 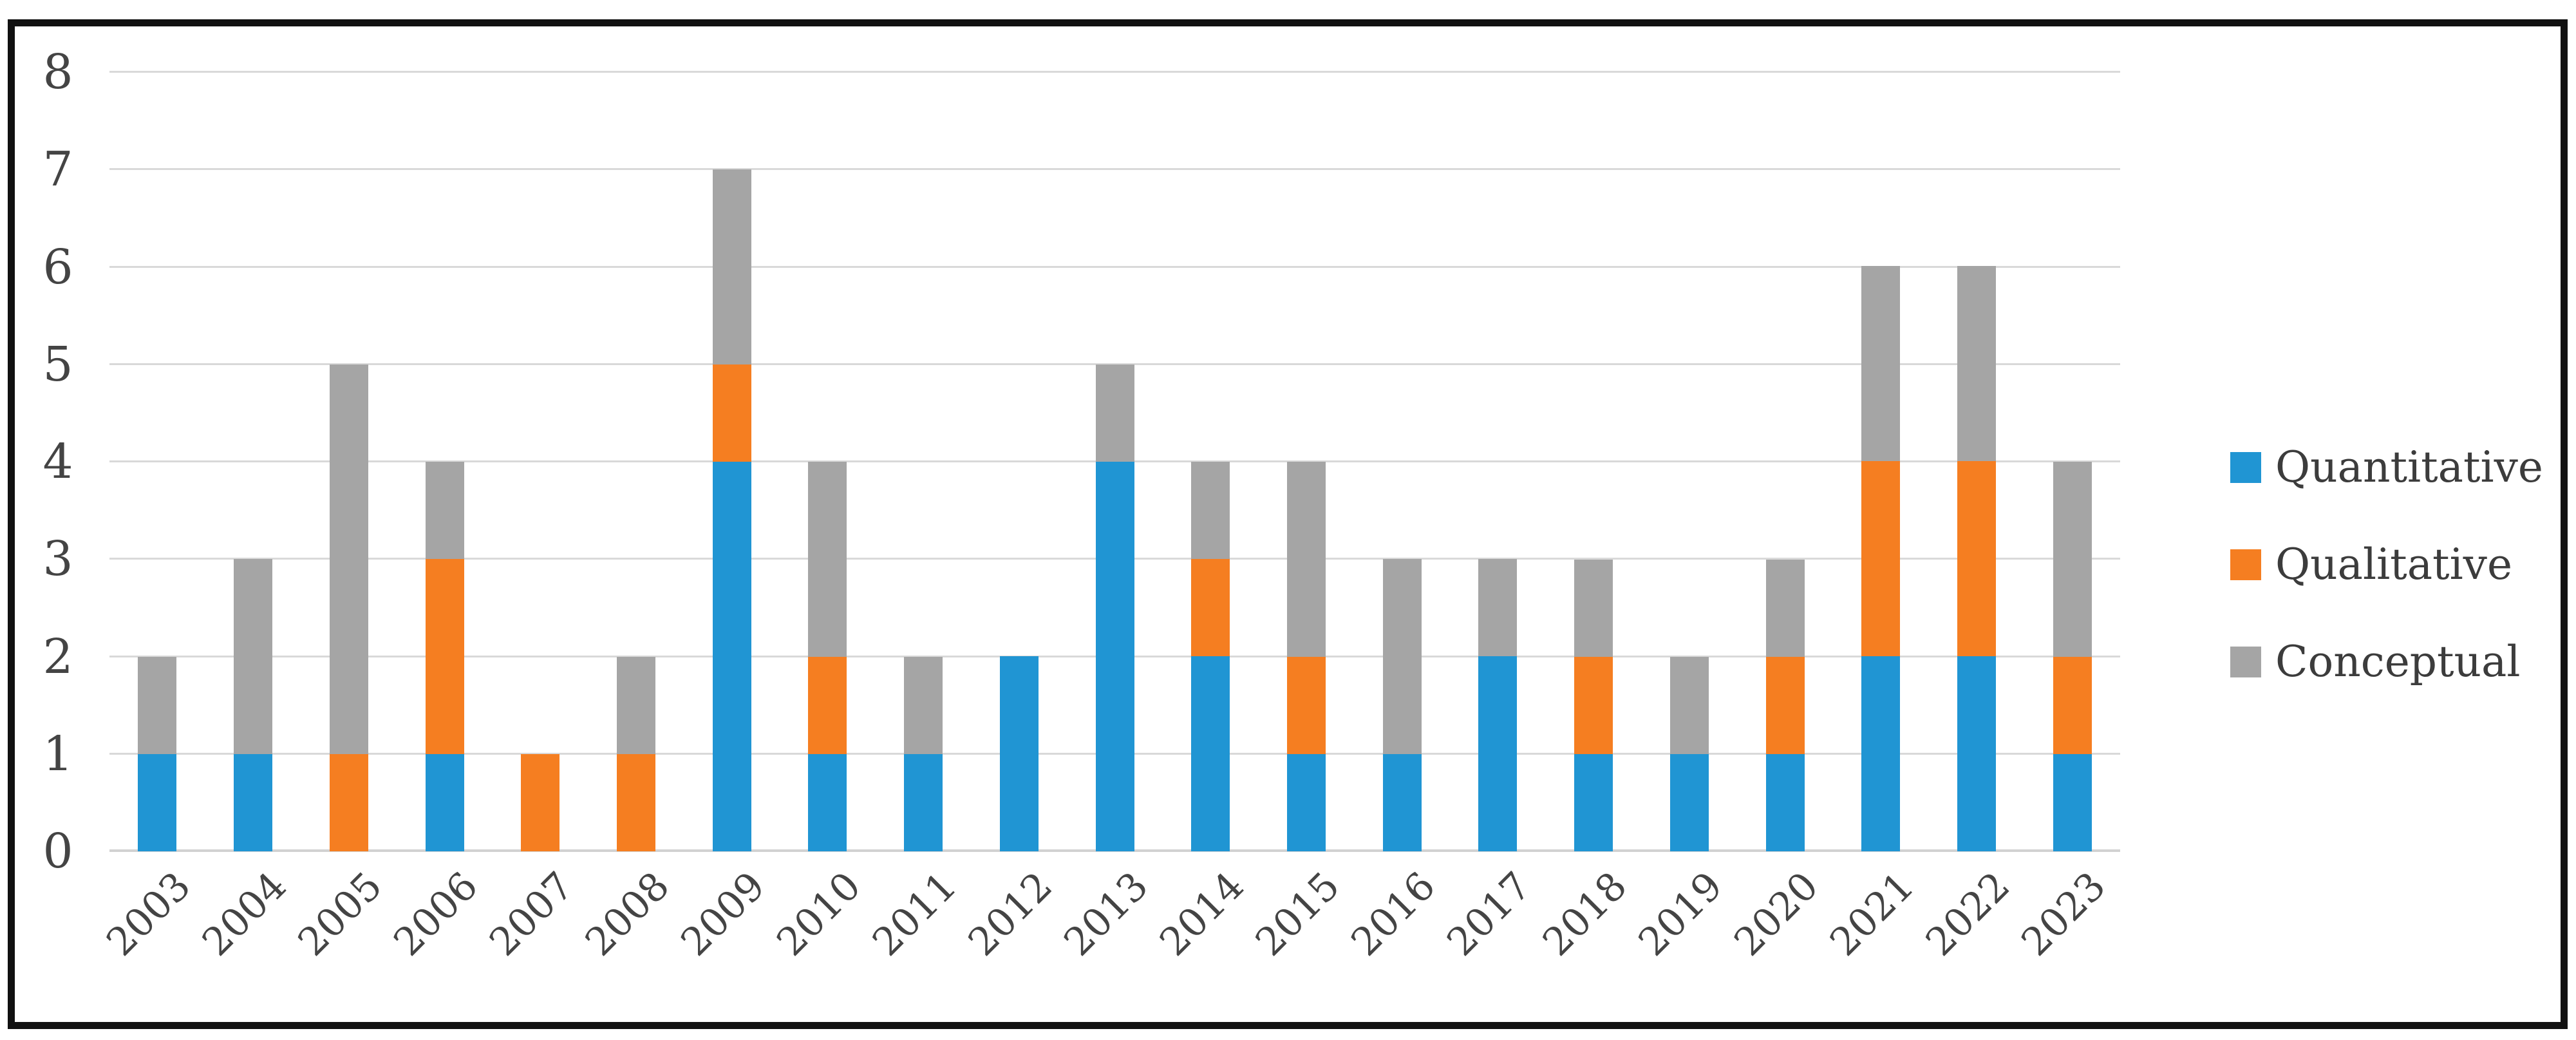 I want to click on bar-segment-conceptual-2015, so click(x=1306, y=559).